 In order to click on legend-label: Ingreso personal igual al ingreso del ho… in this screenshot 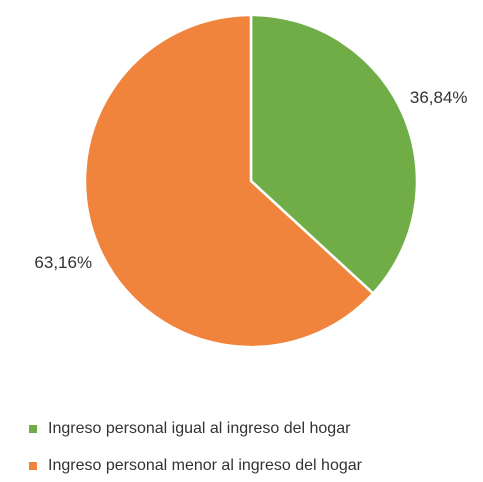, I will do `click(199, 428)`.